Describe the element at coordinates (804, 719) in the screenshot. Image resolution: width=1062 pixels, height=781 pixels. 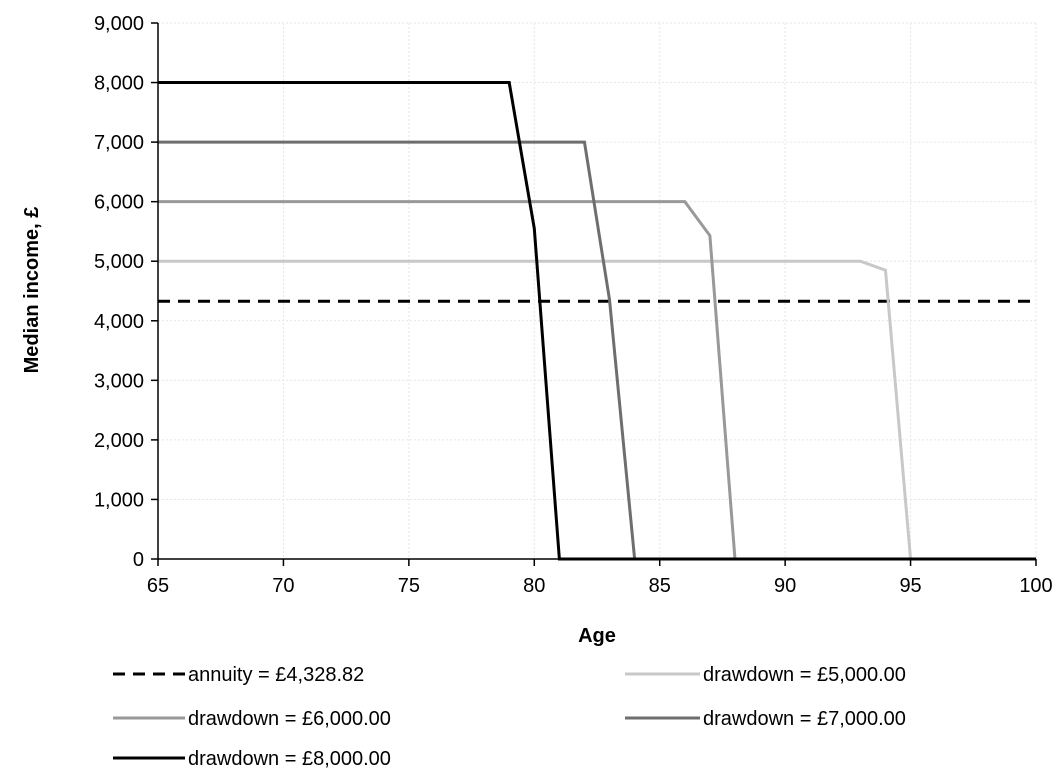
I see `legend-label-4: drawdown = £7,000.00` at that location.